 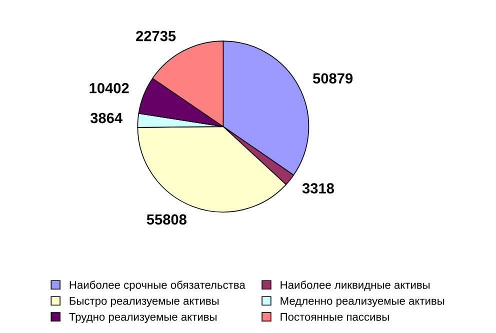 I want to click on data-label: 10402, so click(x=109, y=88).